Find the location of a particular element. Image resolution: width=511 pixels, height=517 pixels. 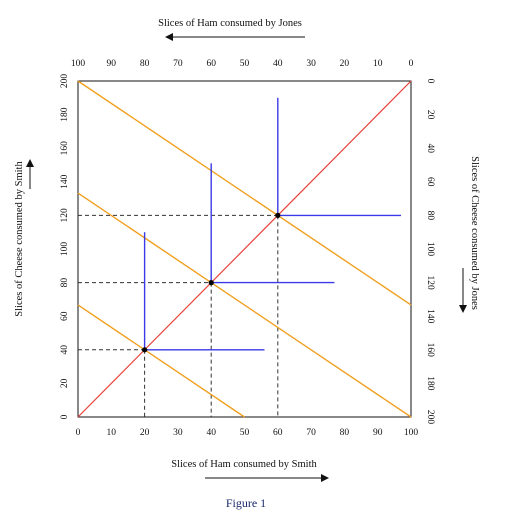

top-tick-label: 0 is located at coordinates (411, 64).